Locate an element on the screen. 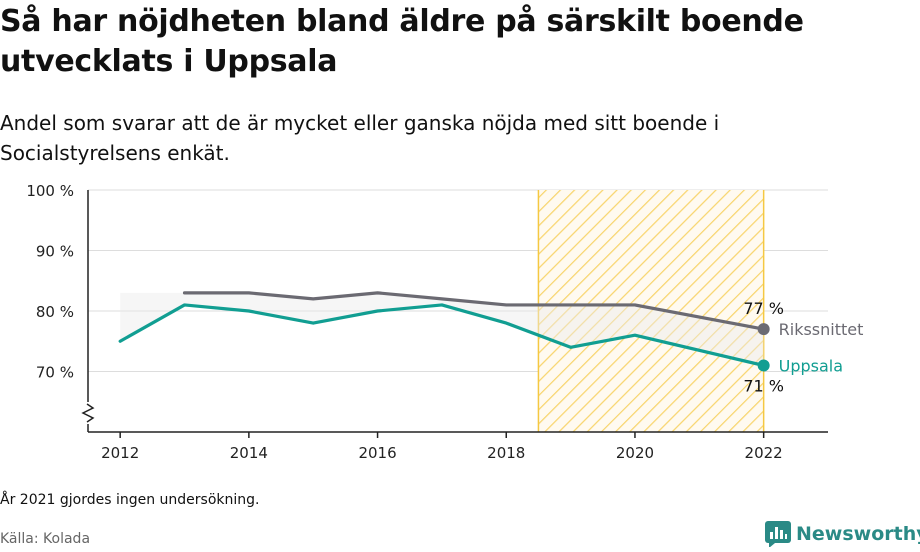  highlight-region is located at coordinates (651, 311).